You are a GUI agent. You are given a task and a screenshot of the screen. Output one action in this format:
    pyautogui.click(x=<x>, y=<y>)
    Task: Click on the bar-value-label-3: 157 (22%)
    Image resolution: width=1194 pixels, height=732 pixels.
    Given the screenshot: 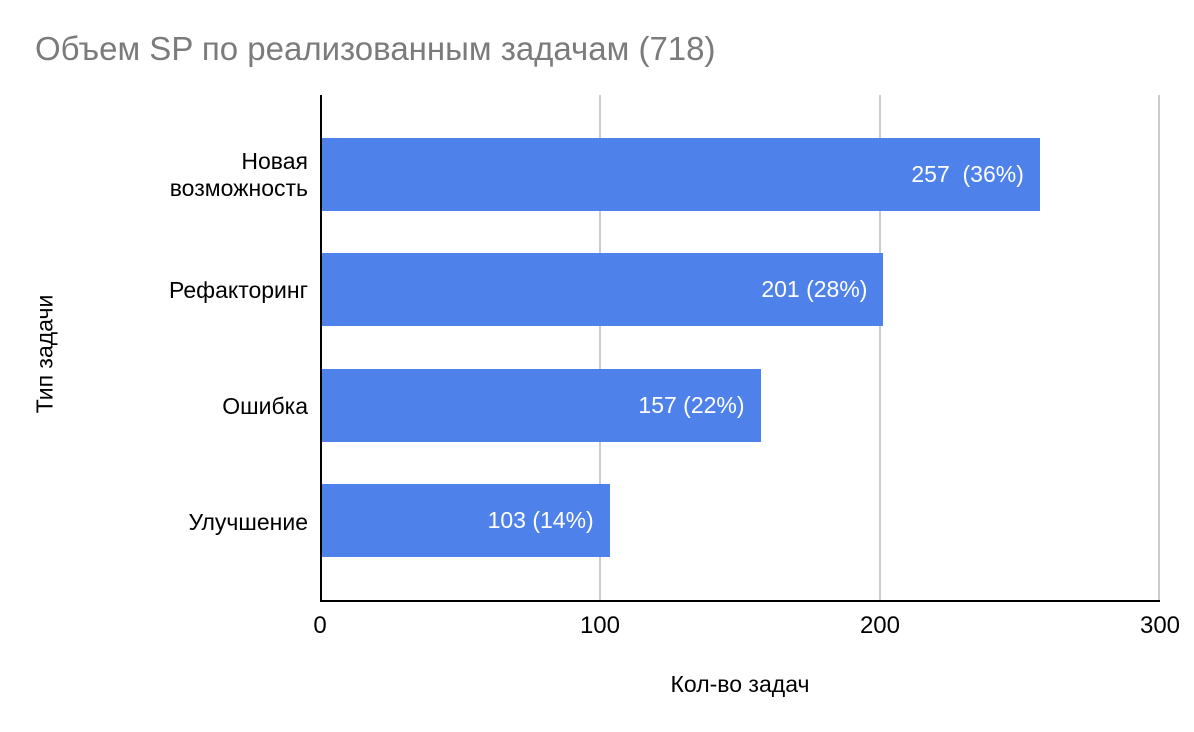 What is the action you would take?
    pyautogui.click(x=691, y=404)
    